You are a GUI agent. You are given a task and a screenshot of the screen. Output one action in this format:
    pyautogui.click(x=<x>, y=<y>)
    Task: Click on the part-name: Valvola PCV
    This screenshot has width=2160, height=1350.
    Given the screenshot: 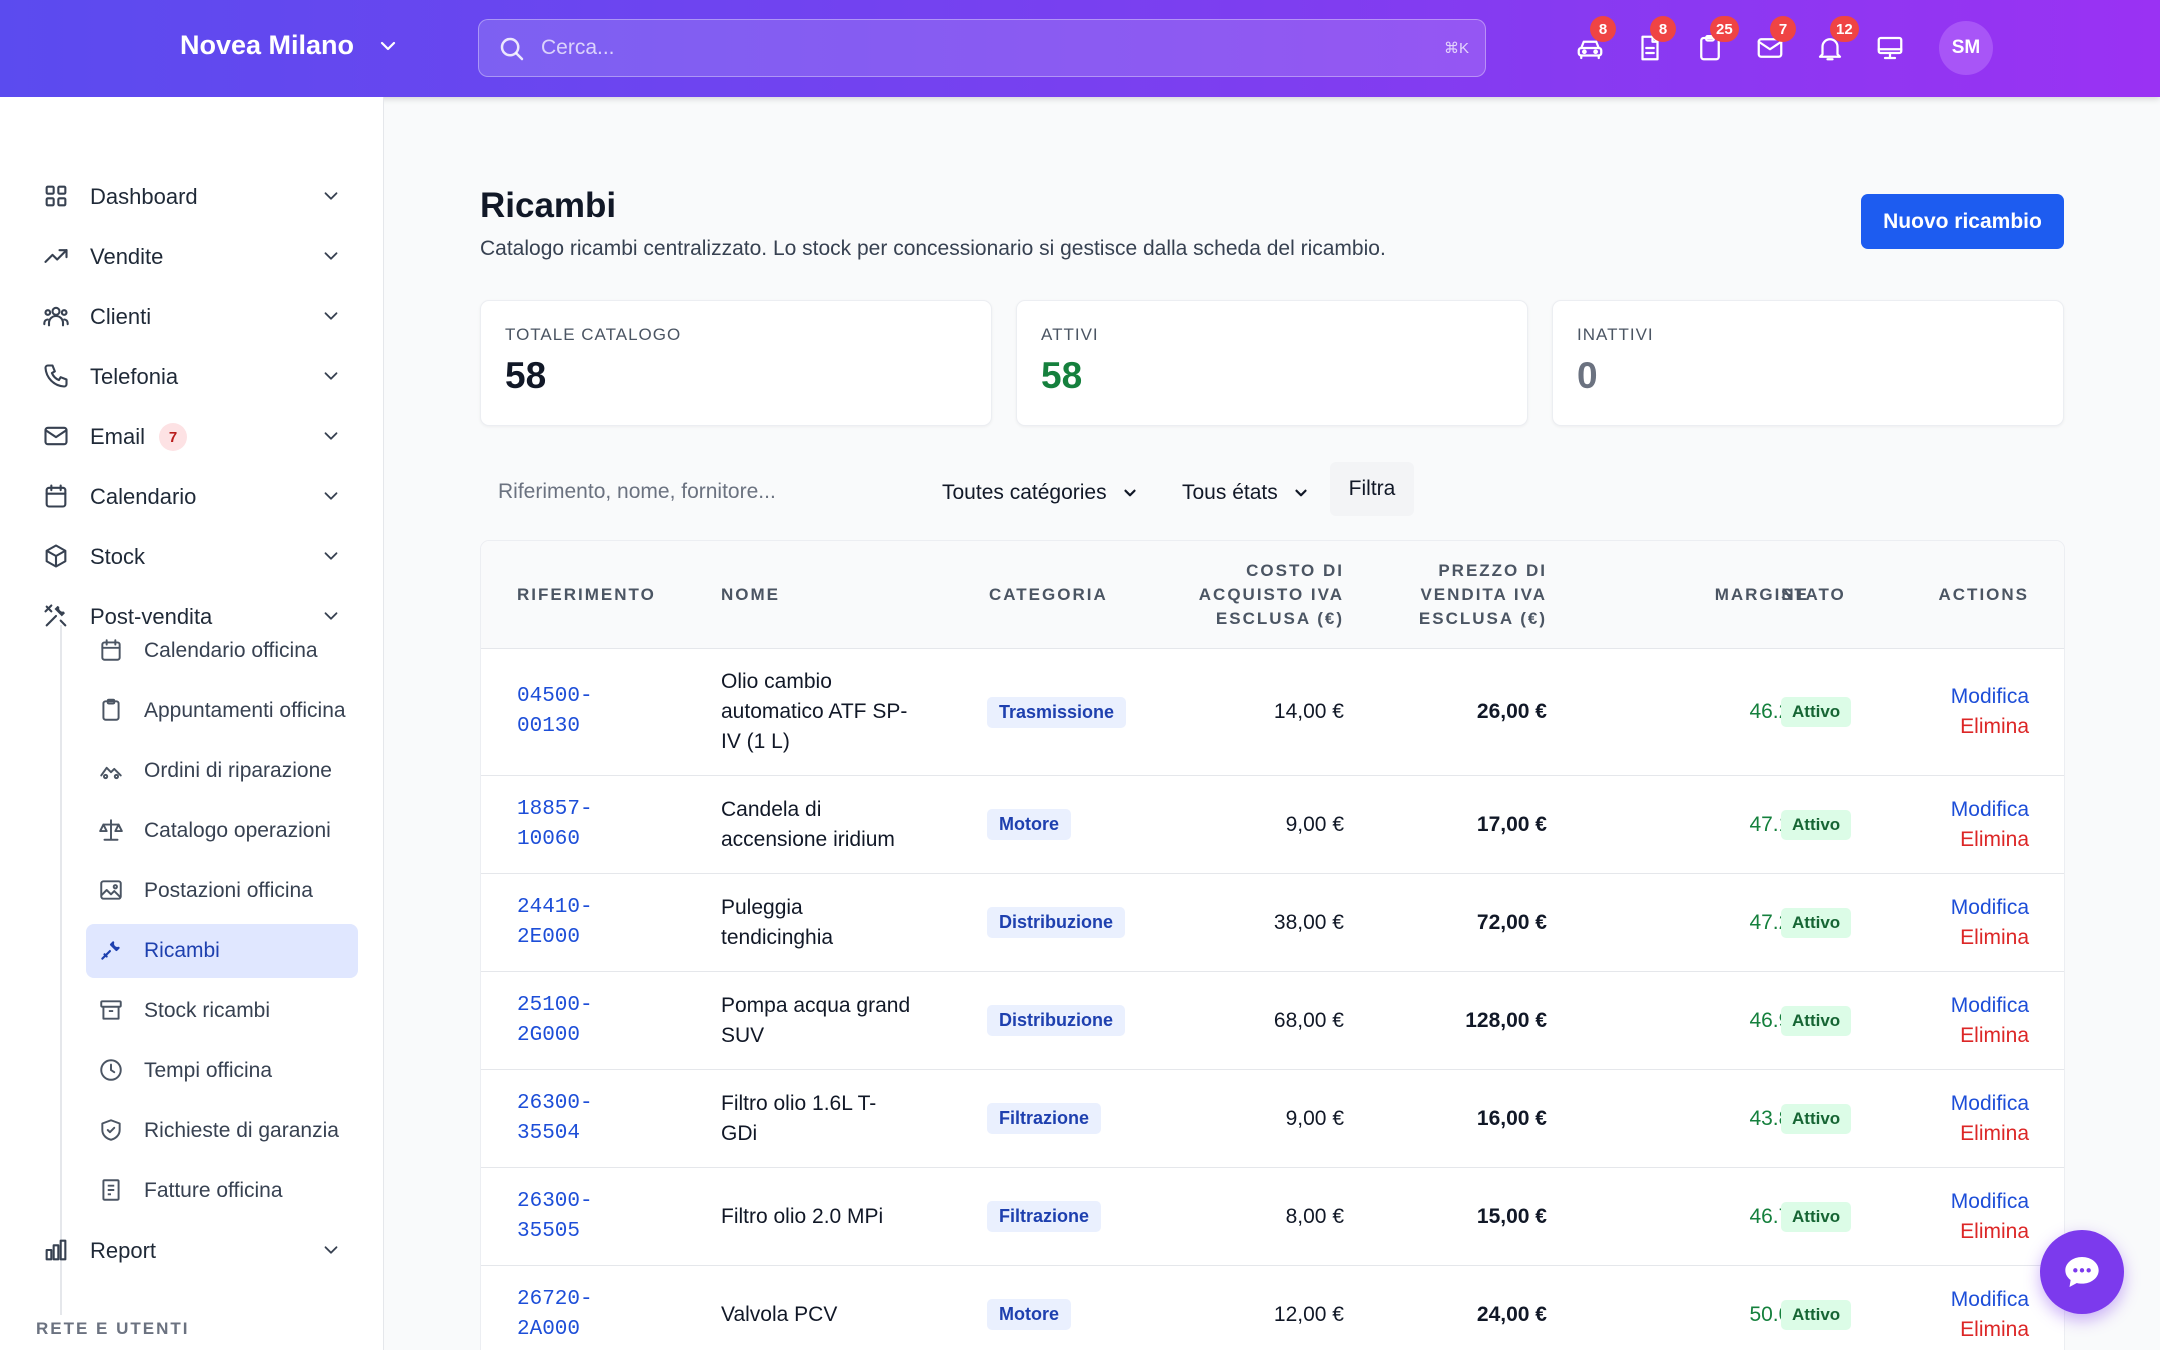 What is the action you would take?
    pyautogui.click(x=779, y=1315)
    